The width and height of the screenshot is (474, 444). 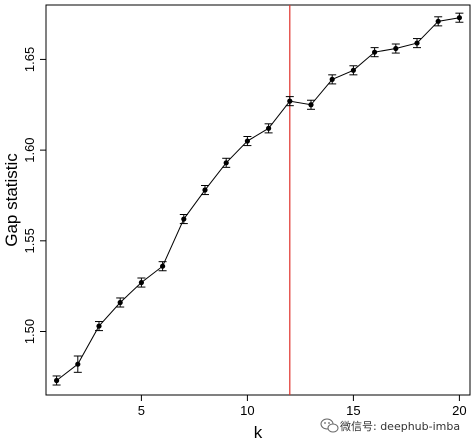 What do you see at coordinates (11, 200) in the screenshot?
I see `y-axis-title: Gap statistic` at bounding box center [11, 200].